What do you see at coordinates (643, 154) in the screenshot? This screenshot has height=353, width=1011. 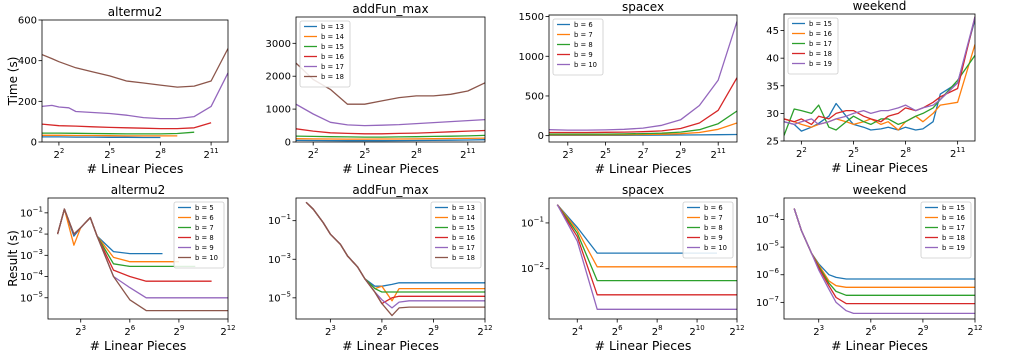 I see `x-tick-label: 27` at bounding box center [643, 154].